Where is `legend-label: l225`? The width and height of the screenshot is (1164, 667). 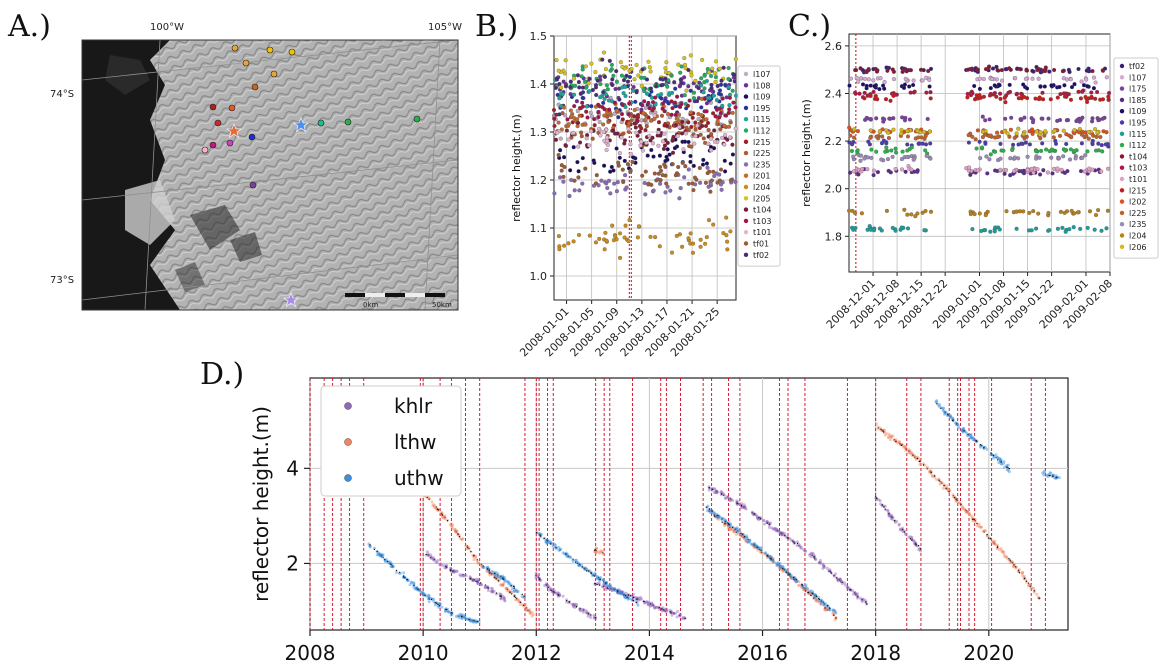
legend-label: l225 is located at coordinates (762, 153).